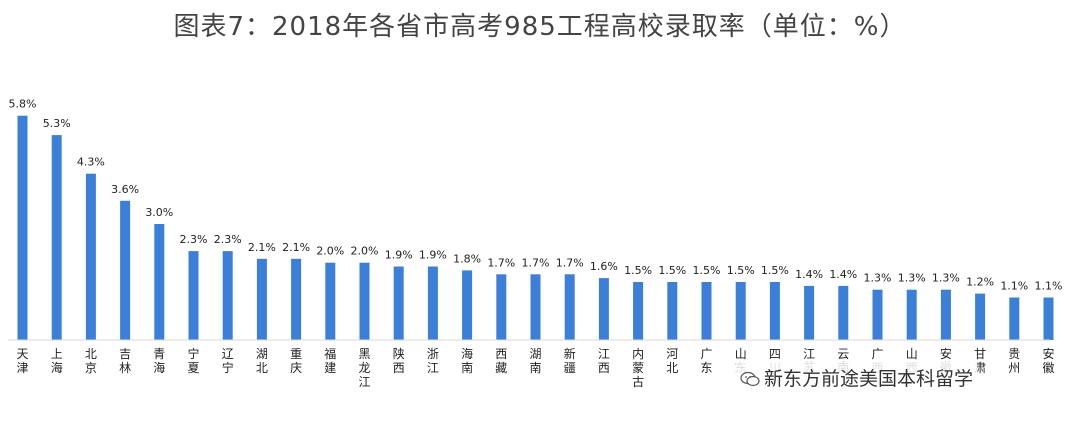  Describe the element at coordinates (433, 361) in the screenshot. I see `category-label: 浙江` at that location.